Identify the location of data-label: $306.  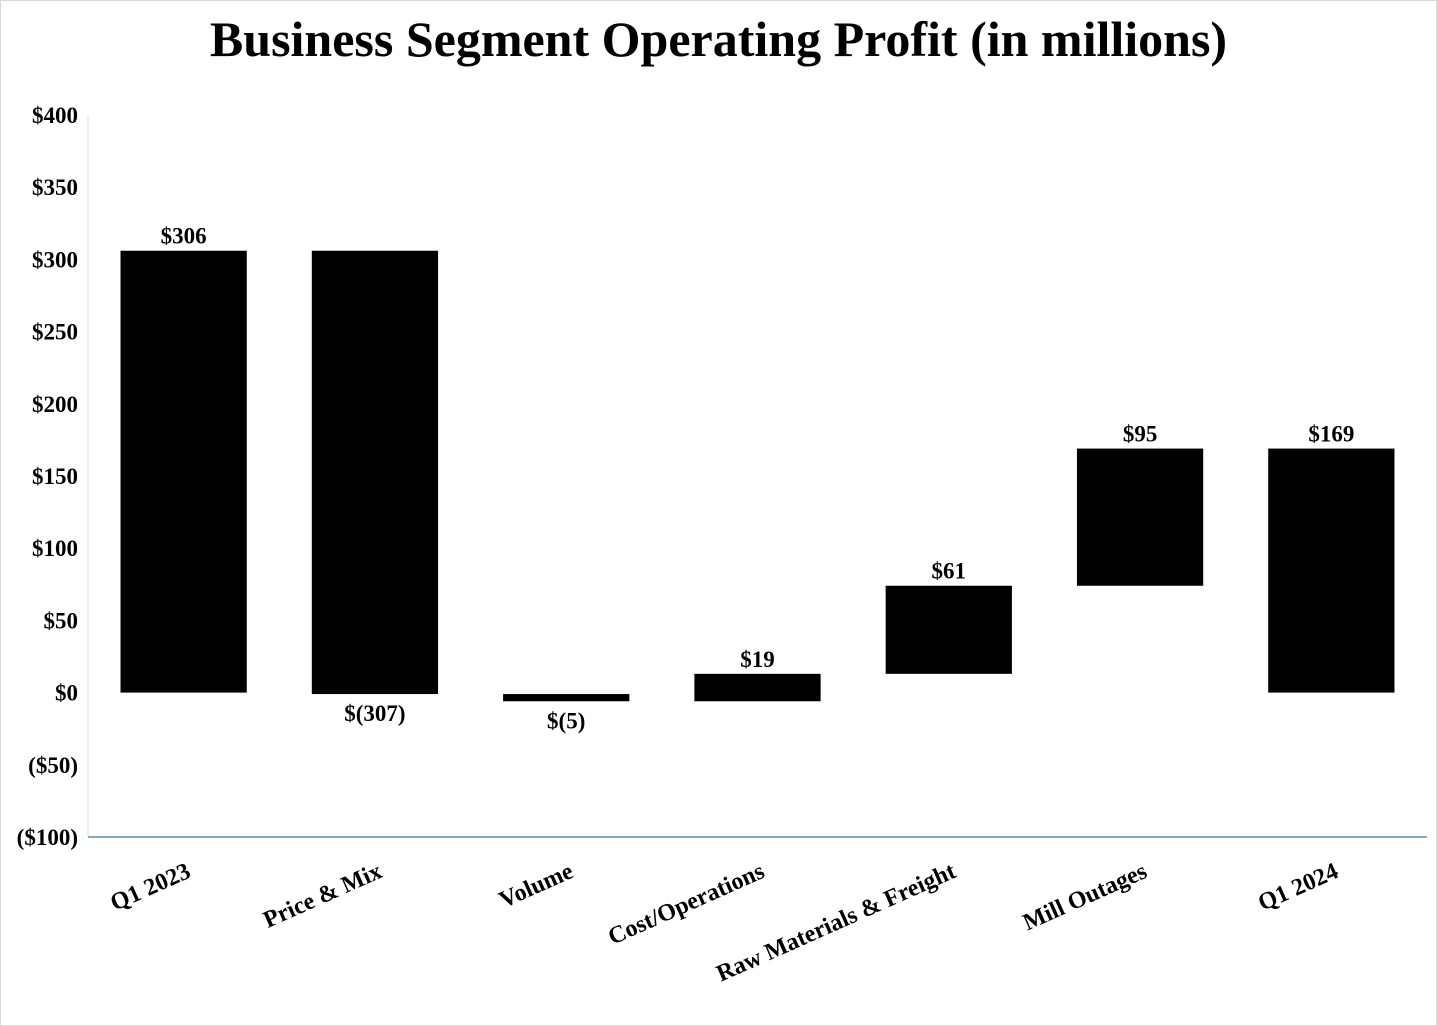
(184, 236).